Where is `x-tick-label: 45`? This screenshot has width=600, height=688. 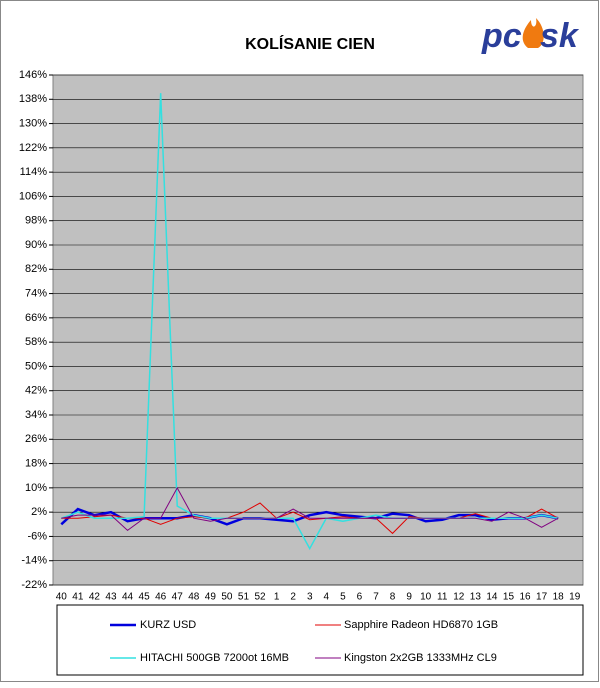 x-tick-label: 45 is located at coordinates (145, 597).